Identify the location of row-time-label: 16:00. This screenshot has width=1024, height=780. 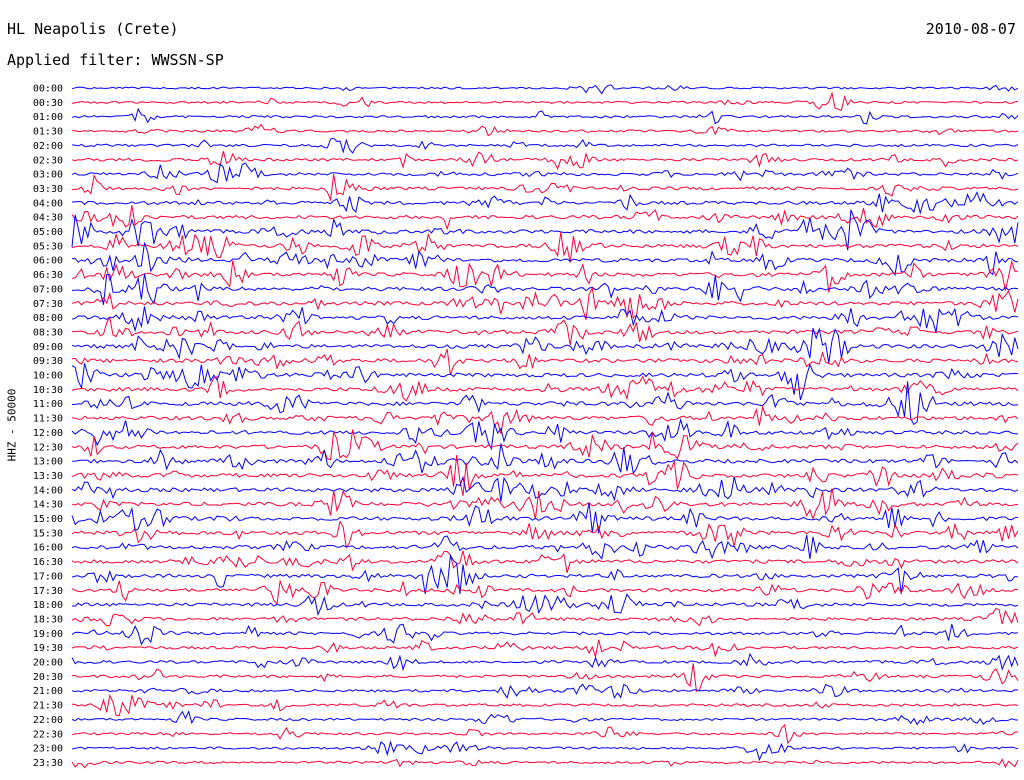
(48, 548).